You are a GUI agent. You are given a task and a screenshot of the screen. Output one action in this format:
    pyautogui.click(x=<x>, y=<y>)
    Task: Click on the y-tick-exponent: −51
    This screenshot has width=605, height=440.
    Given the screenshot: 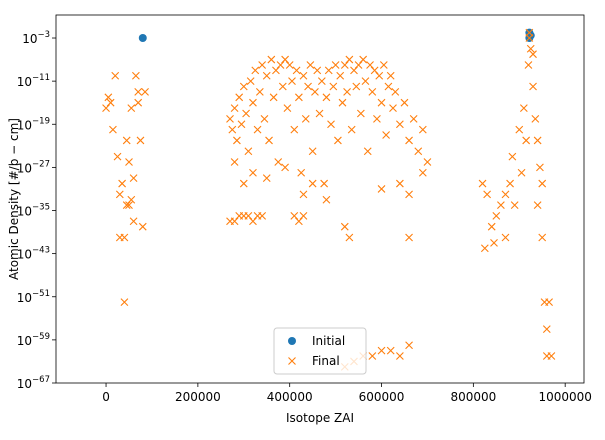 What is the action you would take?
    pyautogui.click(x=41, y=294)
    